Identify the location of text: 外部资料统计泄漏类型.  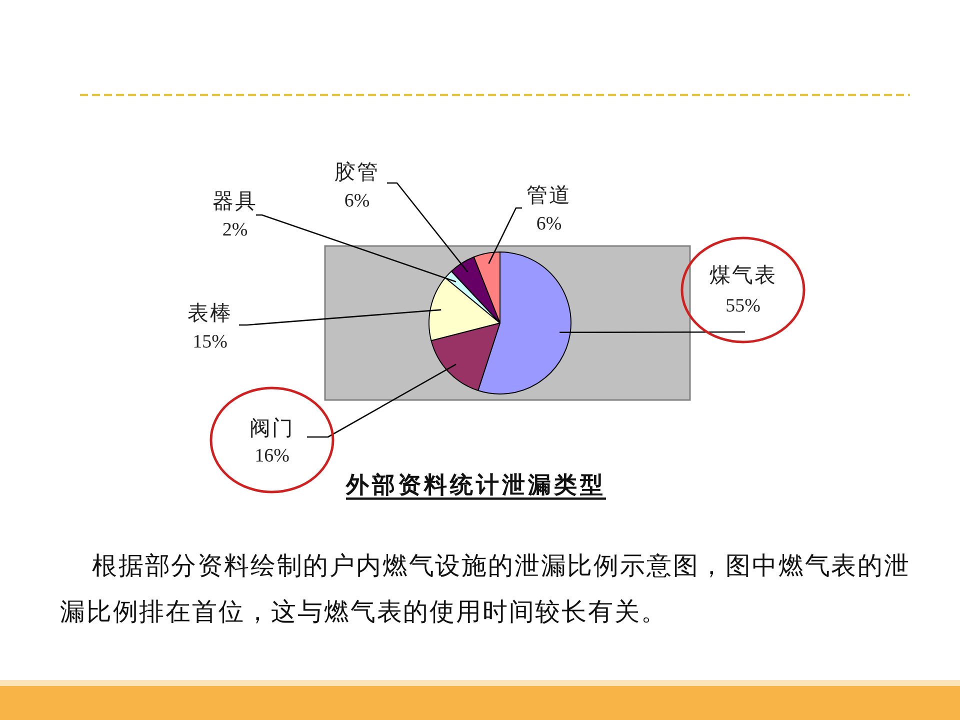
(475, 485).